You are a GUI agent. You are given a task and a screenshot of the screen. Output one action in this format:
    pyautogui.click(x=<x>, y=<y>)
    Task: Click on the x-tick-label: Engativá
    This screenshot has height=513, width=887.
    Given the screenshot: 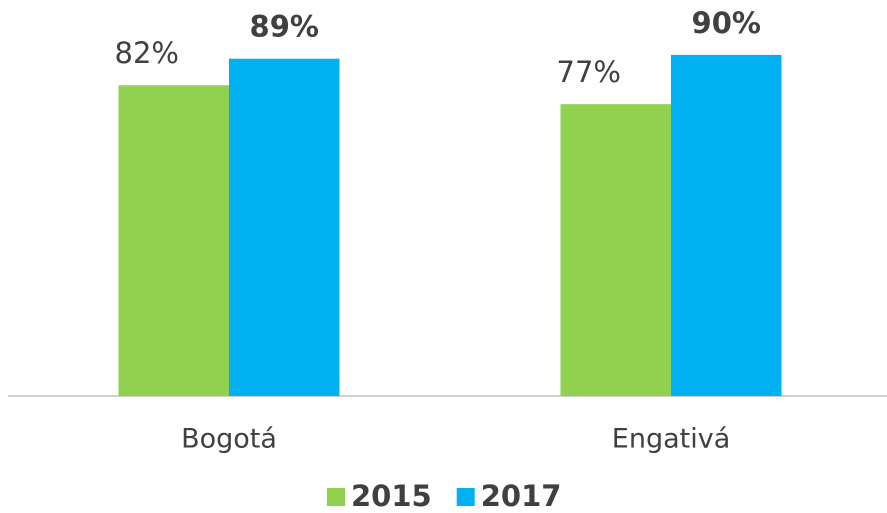 What is the action you would take?
    pyautogui.click(x=671, y=439)
    